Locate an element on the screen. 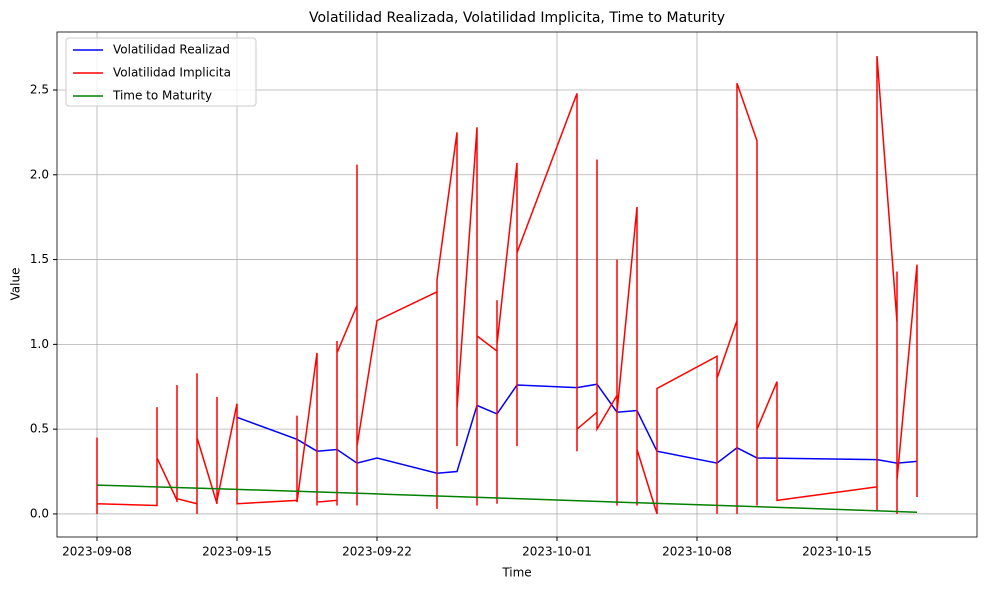 The image size is (989, 594). y-tick-label: 0.0 is located at coordinates (39, 513).